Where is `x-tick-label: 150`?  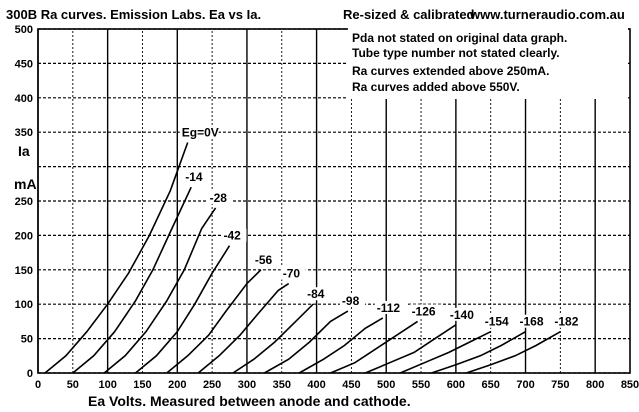
x-tick-label: 150 is located at coordinates (142, 385).